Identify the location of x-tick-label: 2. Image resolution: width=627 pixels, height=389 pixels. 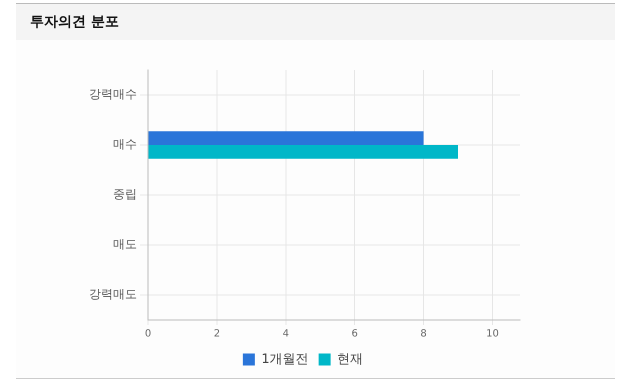
(217, 334).